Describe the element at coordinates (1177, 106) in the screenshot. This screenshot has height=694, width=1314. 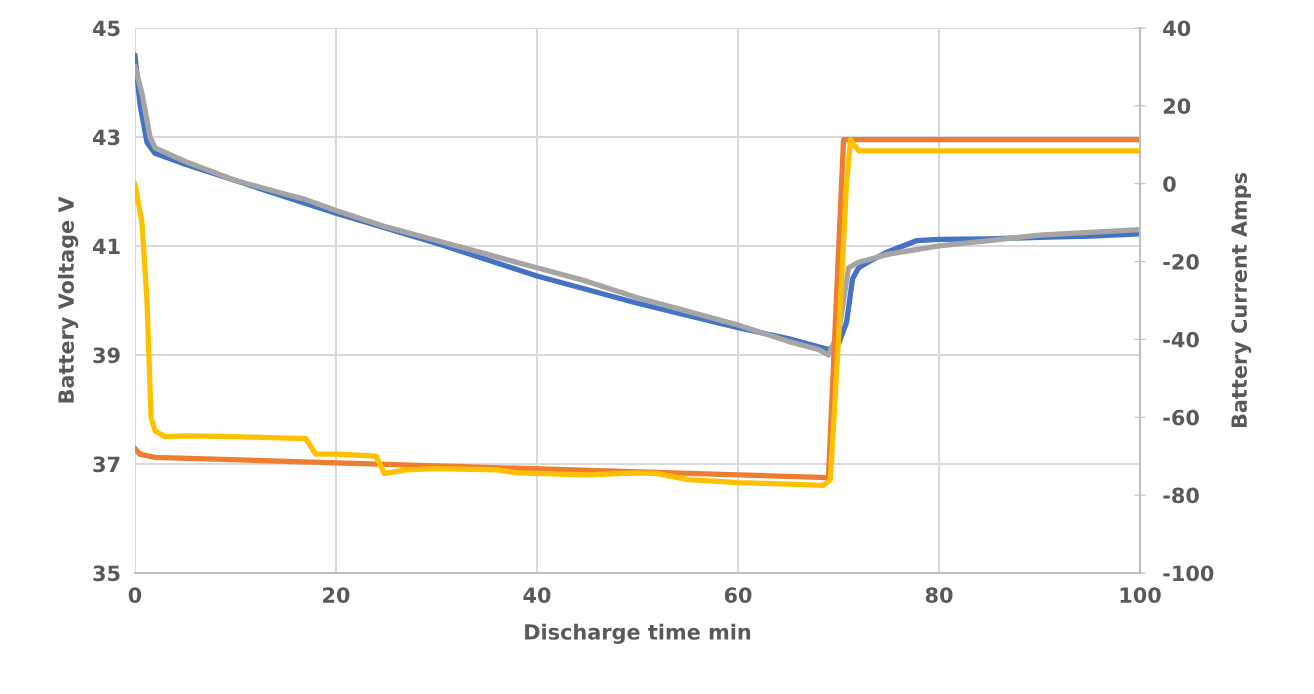
I see `y2-tick-label: 20` at that location.